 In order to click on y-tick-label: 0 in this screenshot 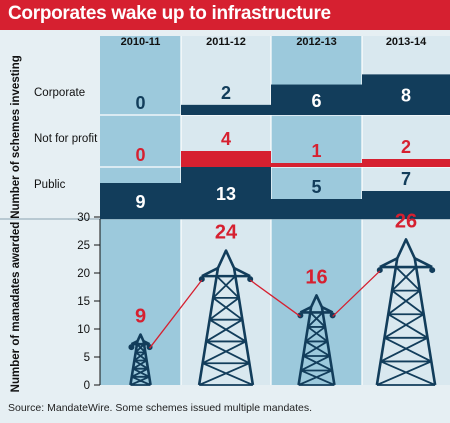, I will do `click(87, 386)`.